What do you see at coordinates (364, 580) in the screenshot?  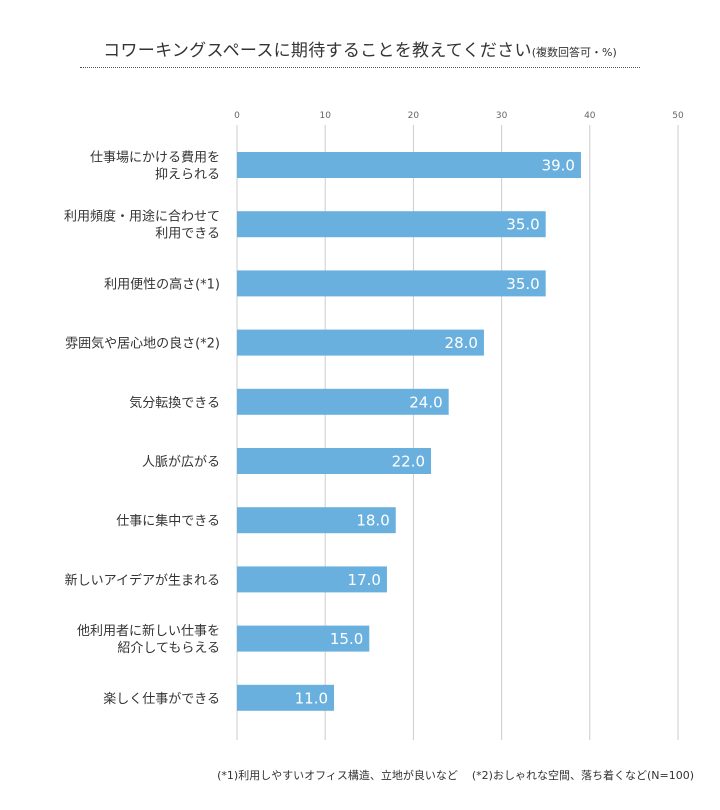 I see `bar-value-label-7: 17.0` at bounding box center [364, 580].